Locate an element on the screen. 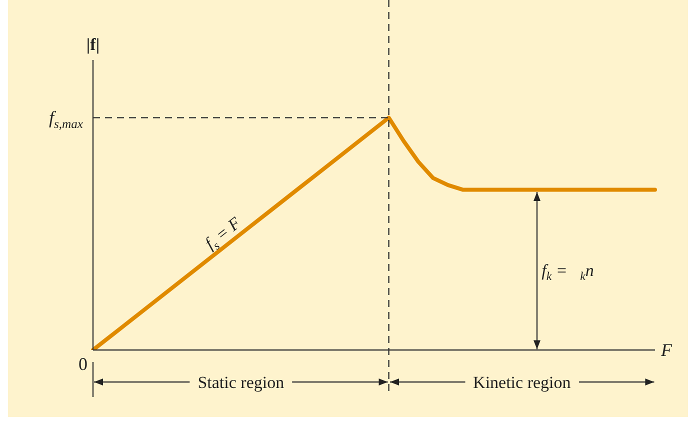 This screenshot has width=696, height=425. text: Static region is located at coordinates (241, 382).